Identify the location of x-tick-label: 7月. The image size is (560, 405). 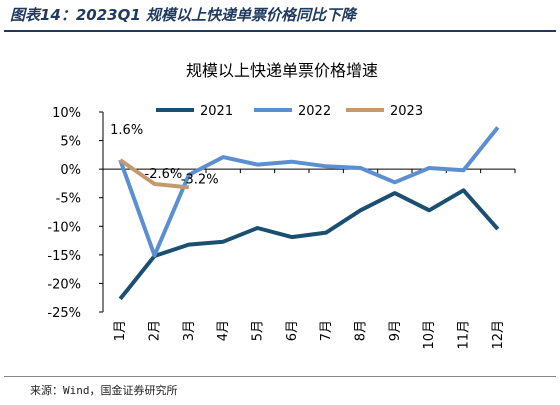
(326, 330).